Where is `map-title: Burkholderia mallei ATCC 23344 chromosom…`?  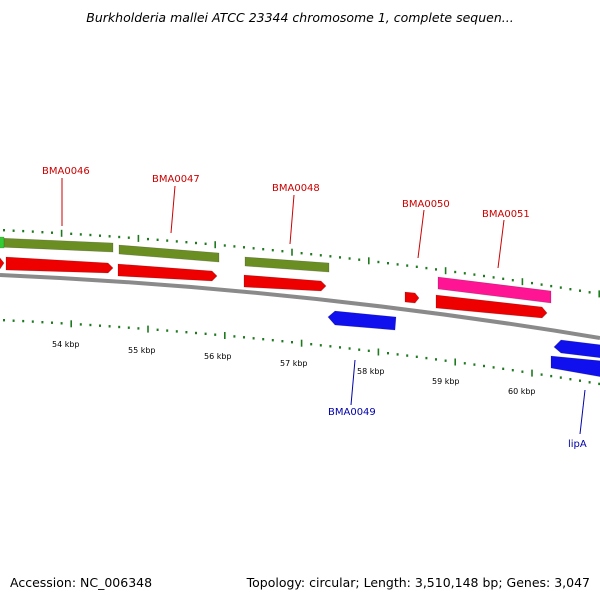 map-title: Burkholderia mallei ATCC 23344 chromosom… is located at coordinates (300, 17).